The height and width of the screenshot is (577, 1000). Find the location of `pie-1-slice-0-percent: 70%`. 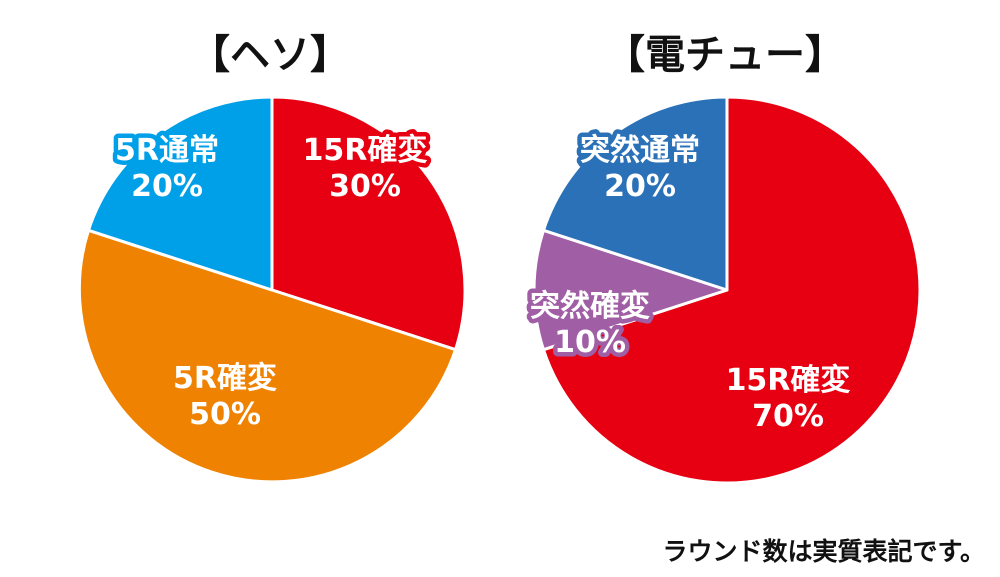

pie-1-slice-0-percent: 70% is located at coordinates (788, 416).